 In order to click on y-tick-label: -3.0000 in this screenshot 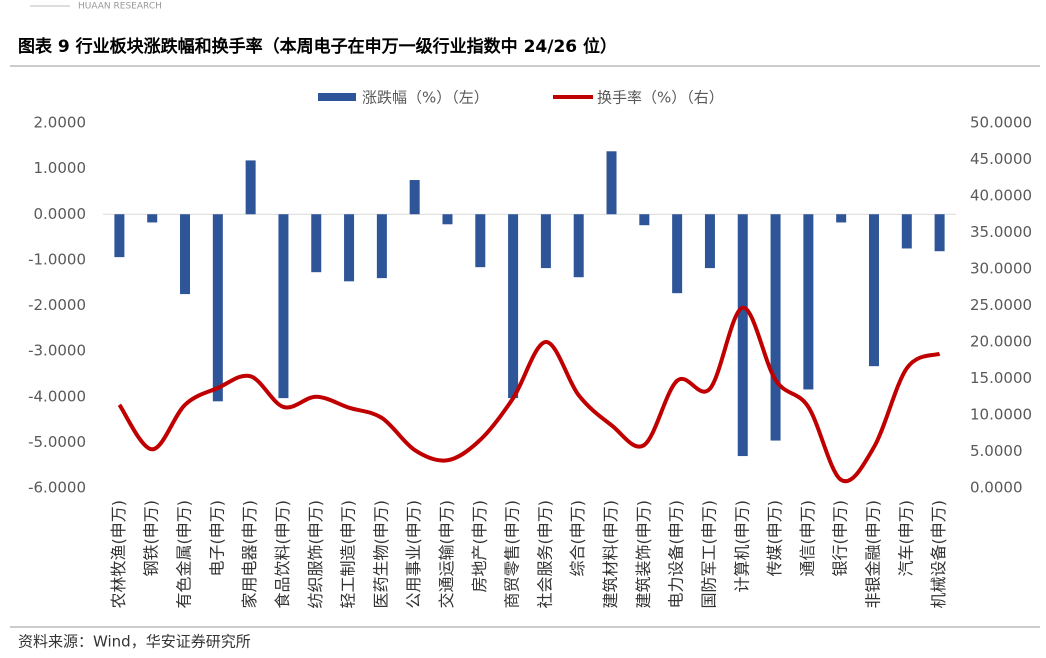, I will do `click(57, 351)`.